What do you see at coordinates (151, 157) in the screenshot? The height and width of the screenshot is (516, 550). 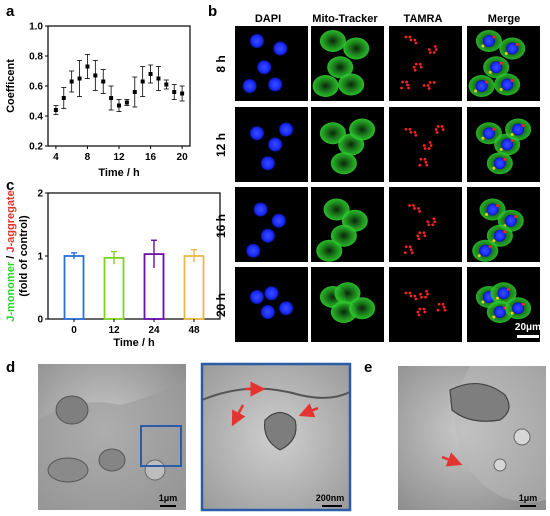 I see `chart-a-xtick-label: 16` at bounding box center [151, 157].